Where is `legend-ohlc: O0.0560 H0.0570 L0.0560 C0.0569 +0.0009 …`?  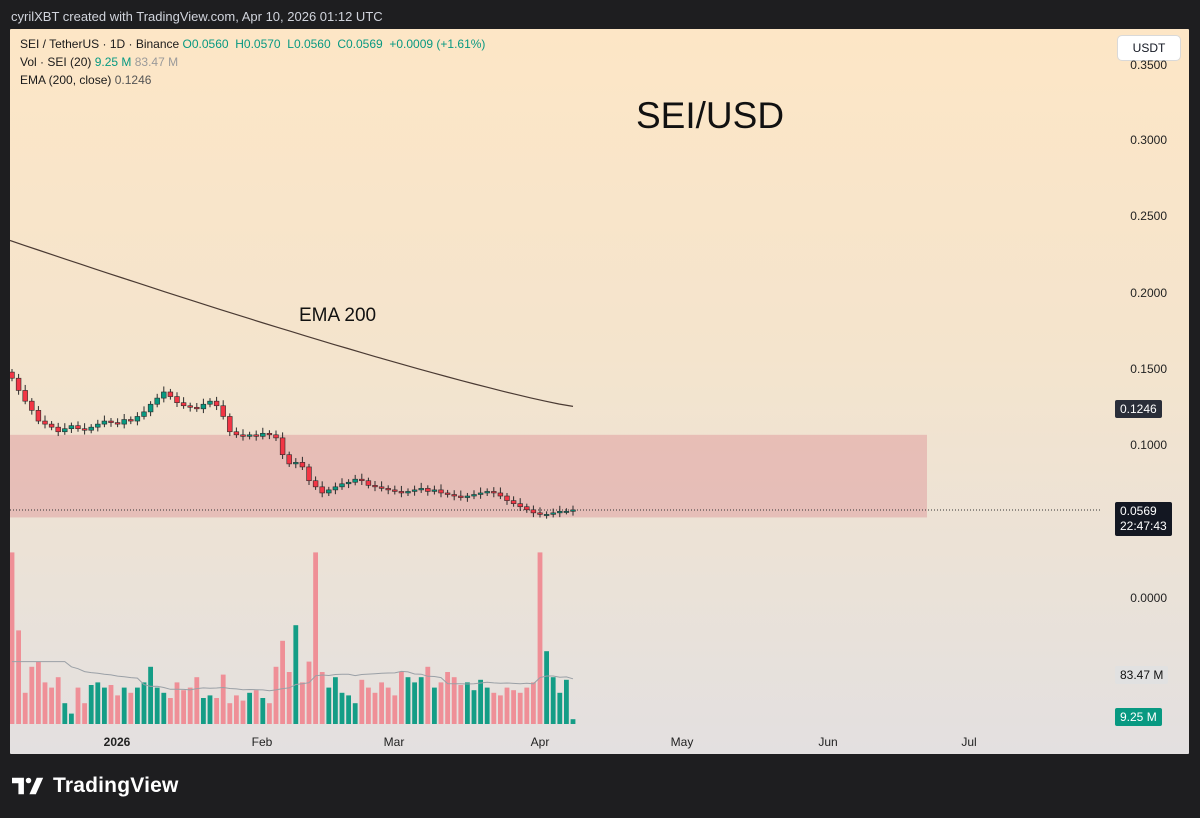
legend-ohlc: O0.0560 H0.0570 L0.0560 C0.0569 +0.0009 … is located at coordinates (334, 44).